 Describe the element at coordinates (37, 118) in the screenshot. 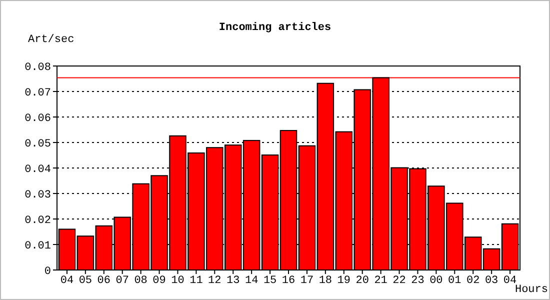

I see `y-tick-label: 0.06` at that location.